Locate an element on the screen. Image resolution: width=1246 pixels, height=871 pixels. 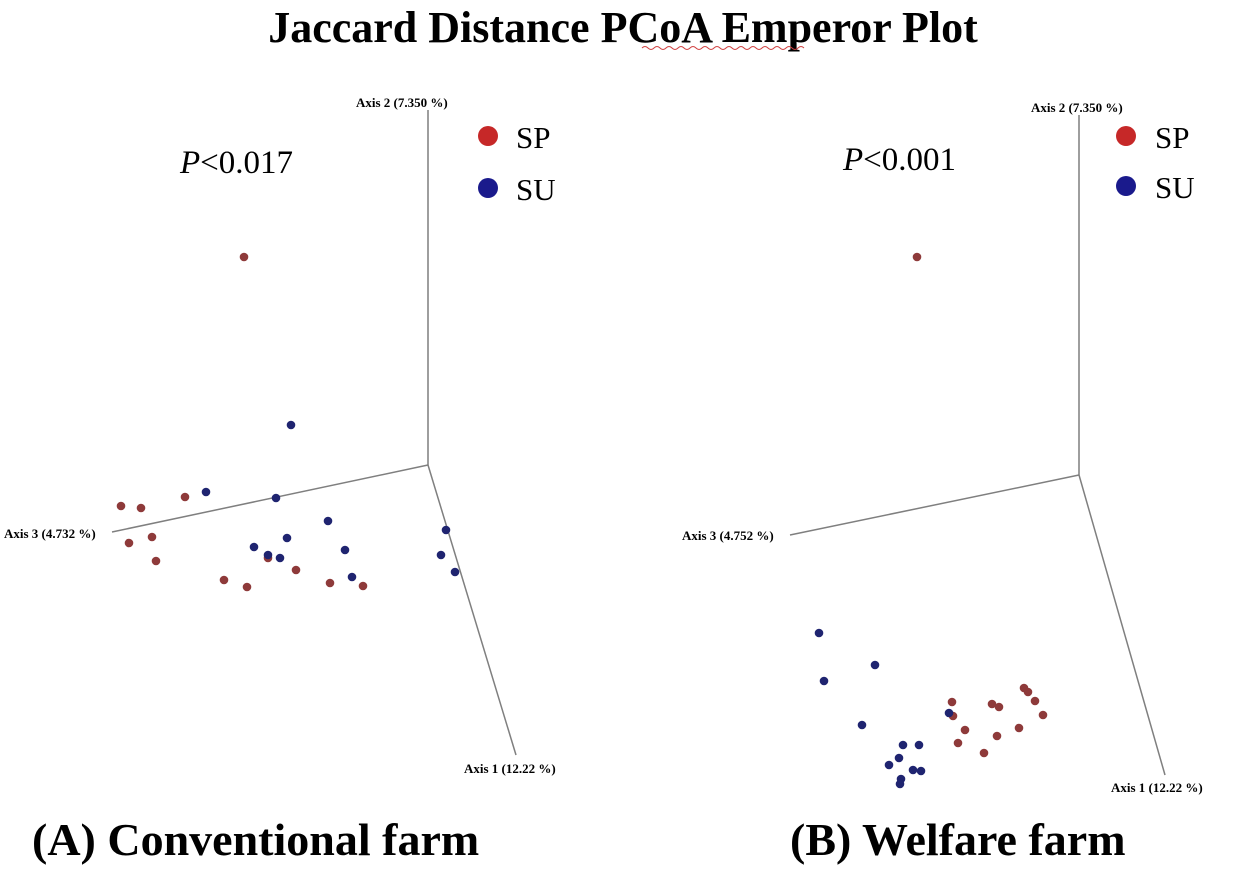
panel-b-axis-1-label: Axis 1 (12.22 %) is located at coordinates (1157, 787).